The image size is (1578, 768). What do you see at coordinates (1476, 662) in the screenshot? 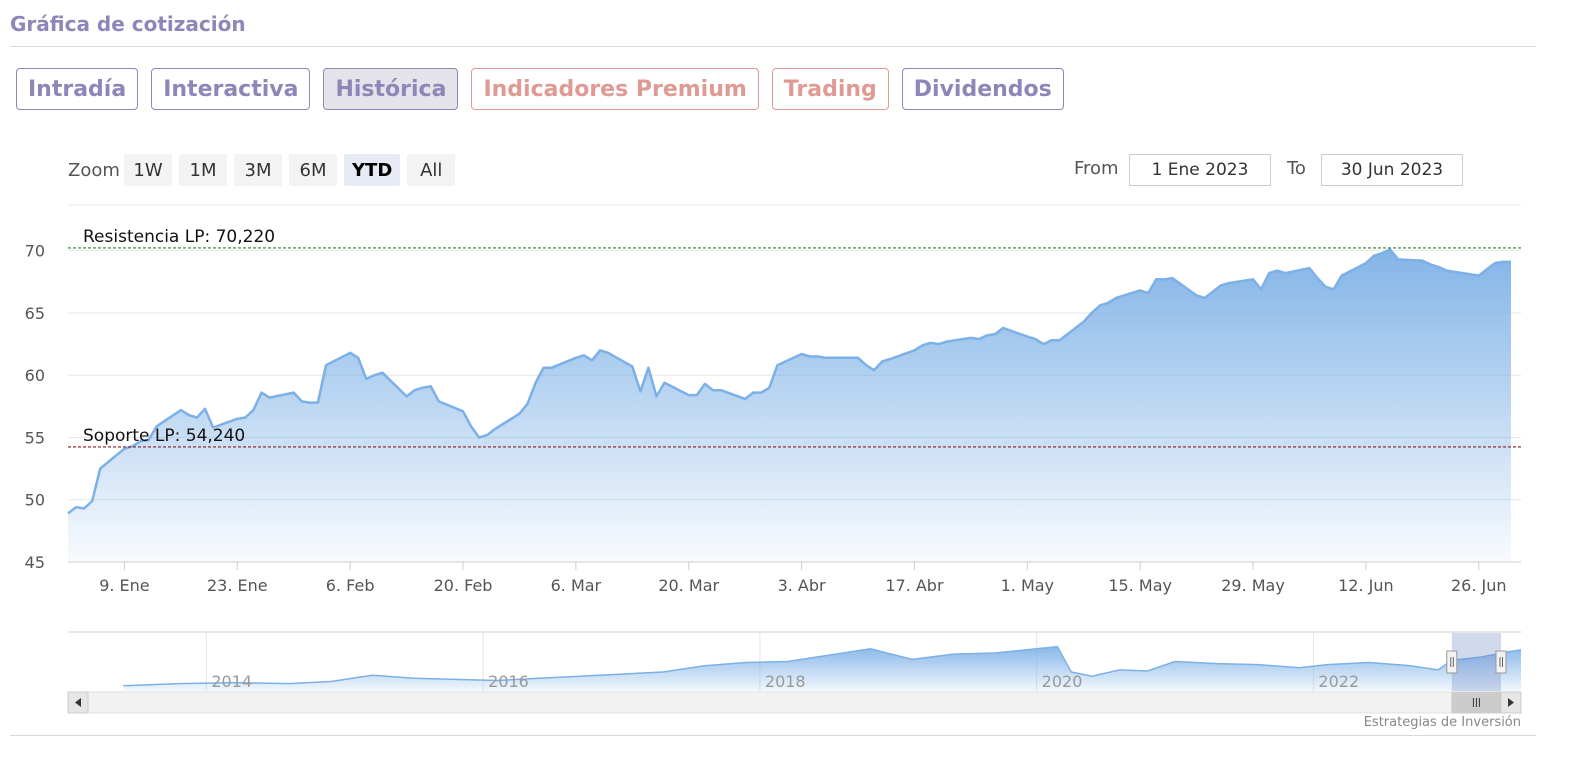
I see `navigator-selection` at bounding box center [1476, 662].